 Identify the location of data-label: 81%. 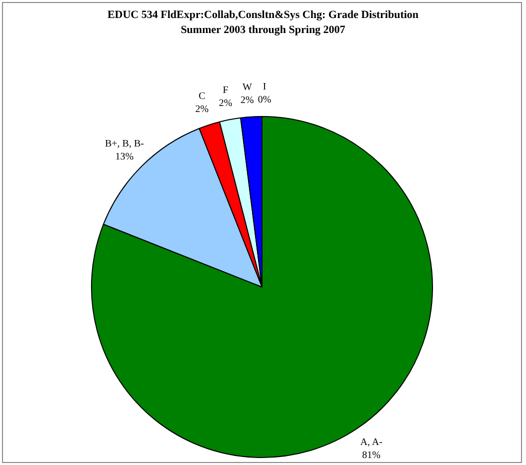
(371, 455).